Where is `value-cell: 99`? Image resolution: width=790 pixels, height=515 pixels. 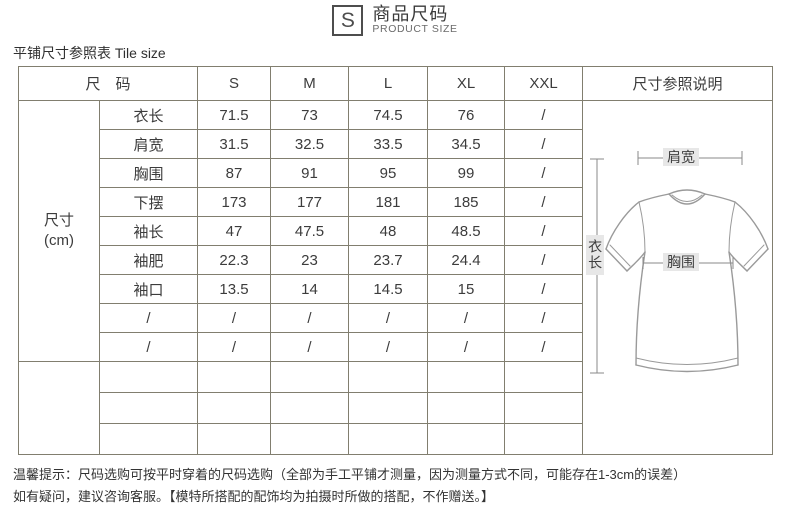 value-cell: 99 is located at coordinates (466, 173).